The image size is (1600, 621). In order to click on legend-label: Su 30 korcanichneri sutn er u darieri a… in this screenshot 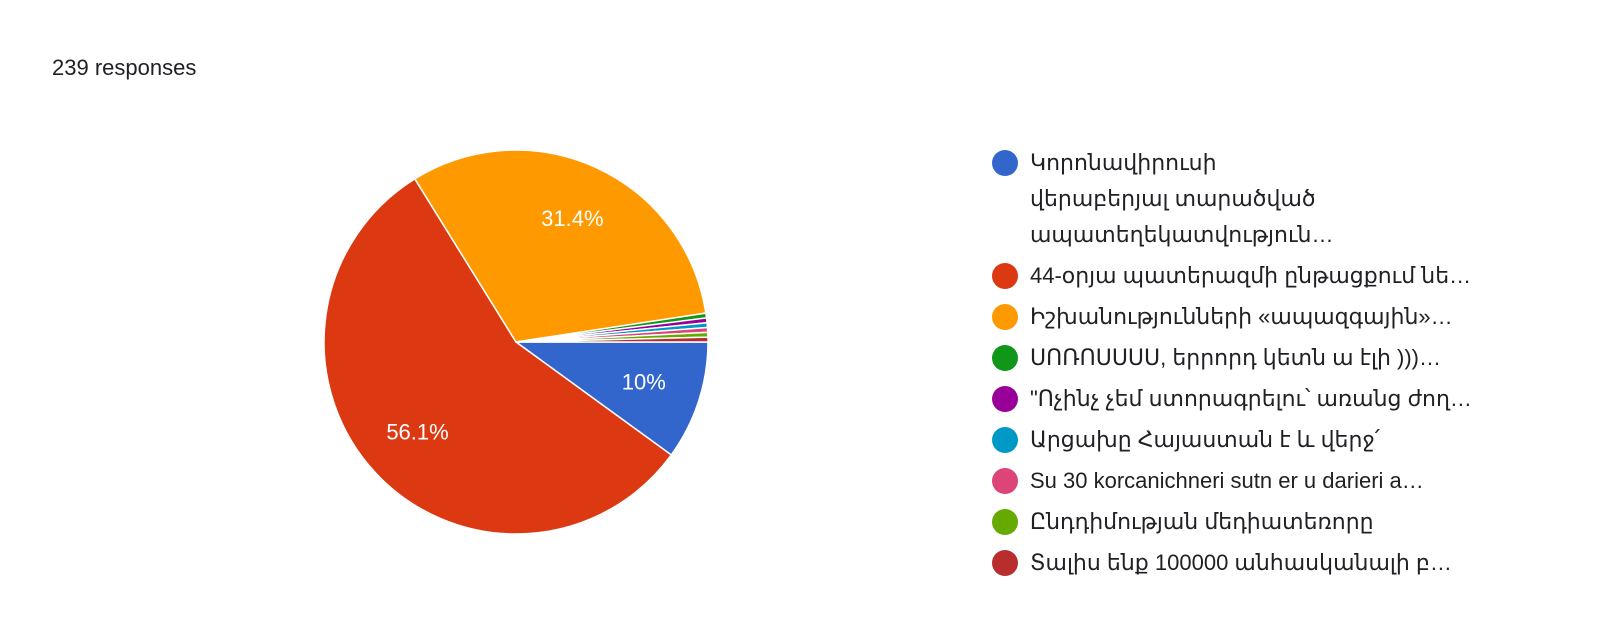, I will do `click(1227, 480)`.